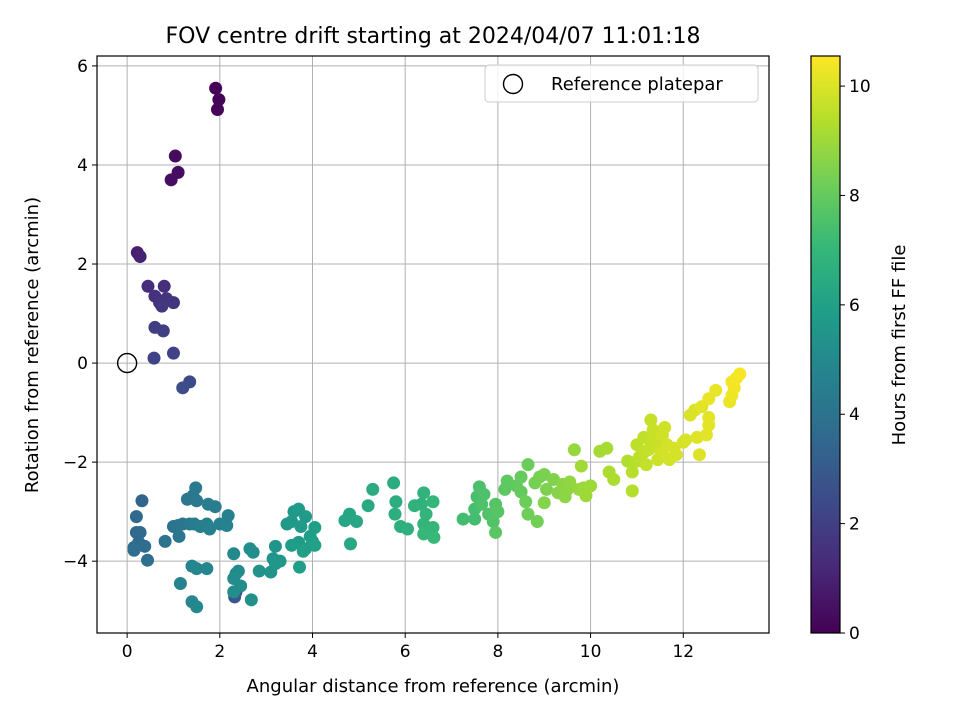 This screenshot has width=960, height=720. I want to click on colorbar-tick-label: 10, so click(860, 87).